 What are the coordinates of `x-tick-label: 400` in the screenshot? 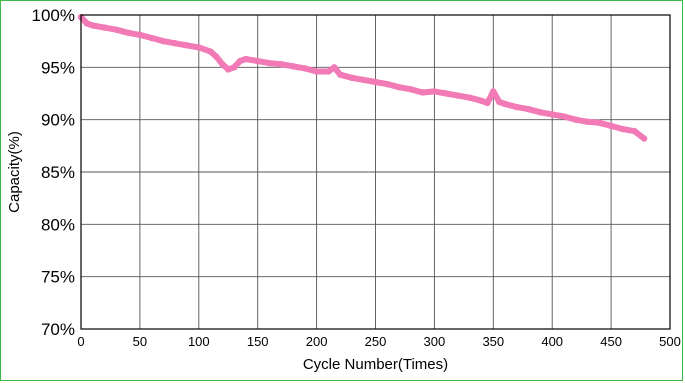 It's located at (552, 341).